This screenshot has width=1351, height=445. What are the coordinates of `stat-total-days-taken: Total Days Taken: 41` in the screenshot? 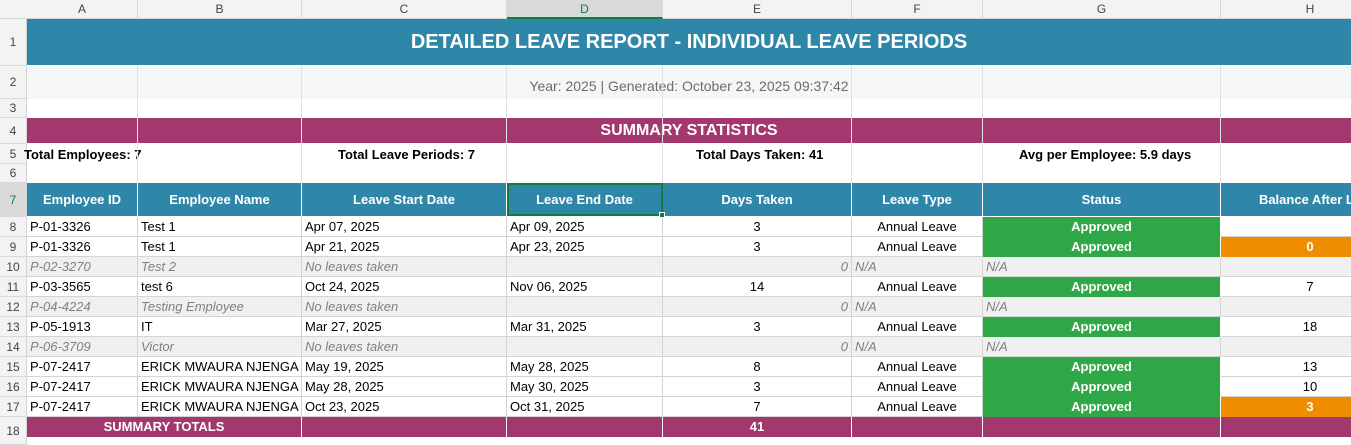 It's located at (760, 154).